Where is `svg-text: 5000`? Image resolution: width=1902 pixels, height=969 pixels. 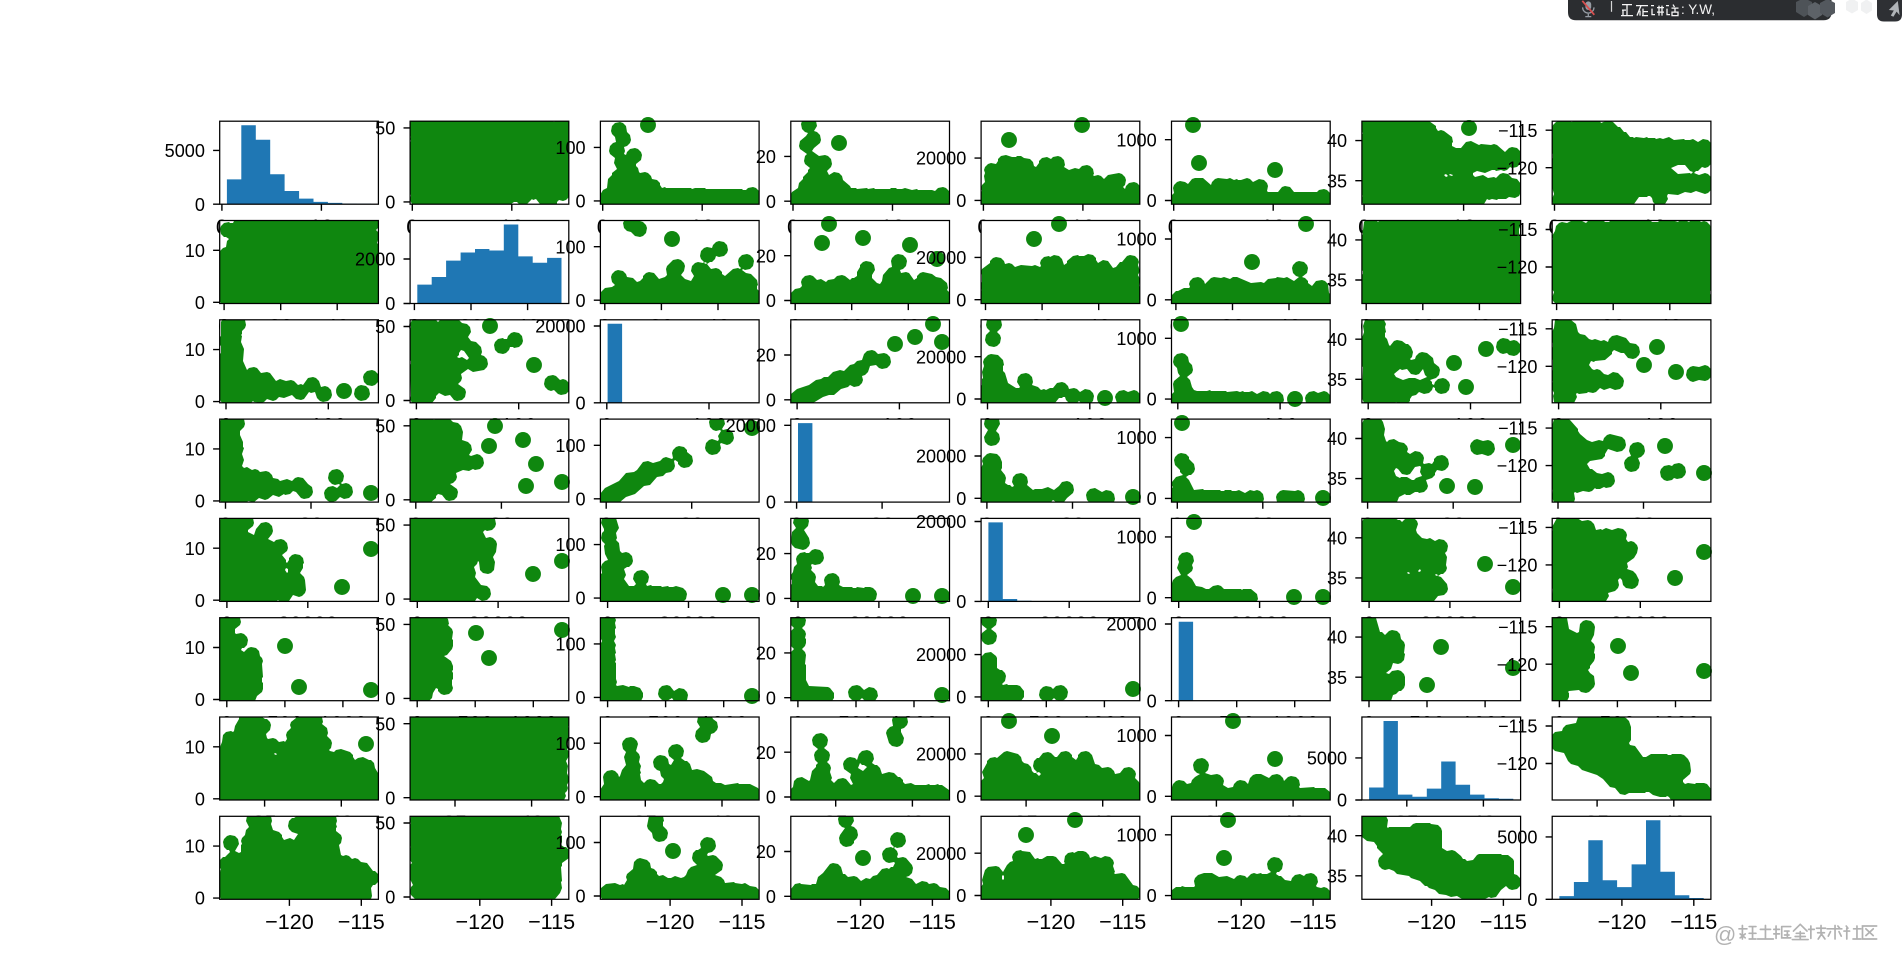
svg-text: 5000 is located at coordinates (1517, 838).